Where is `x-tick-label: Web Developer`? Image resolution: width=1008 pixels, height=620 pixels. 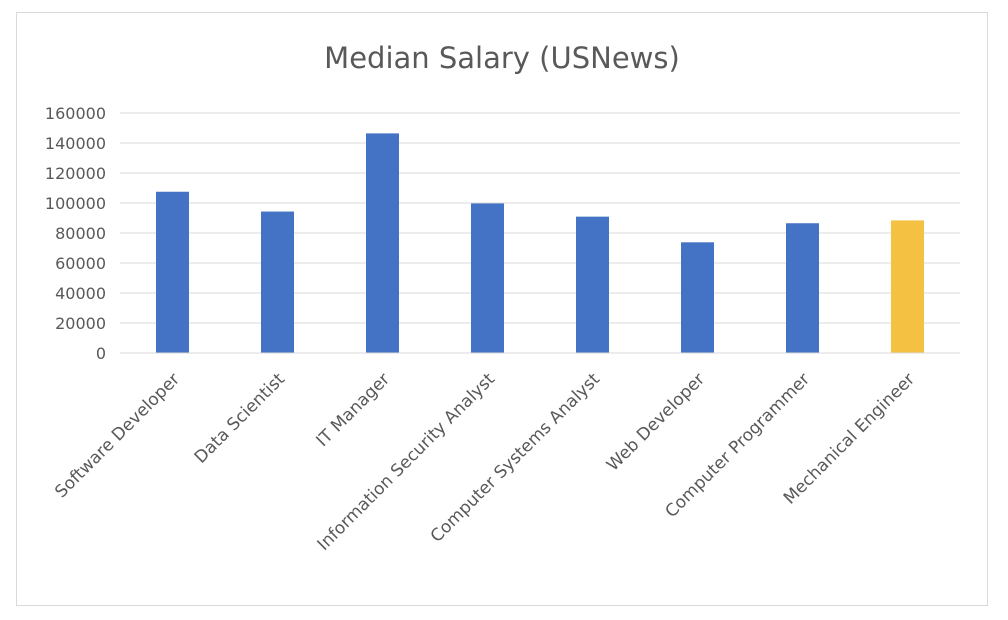
x-tick-label: Web Developer is located at coordinates (656, 422).